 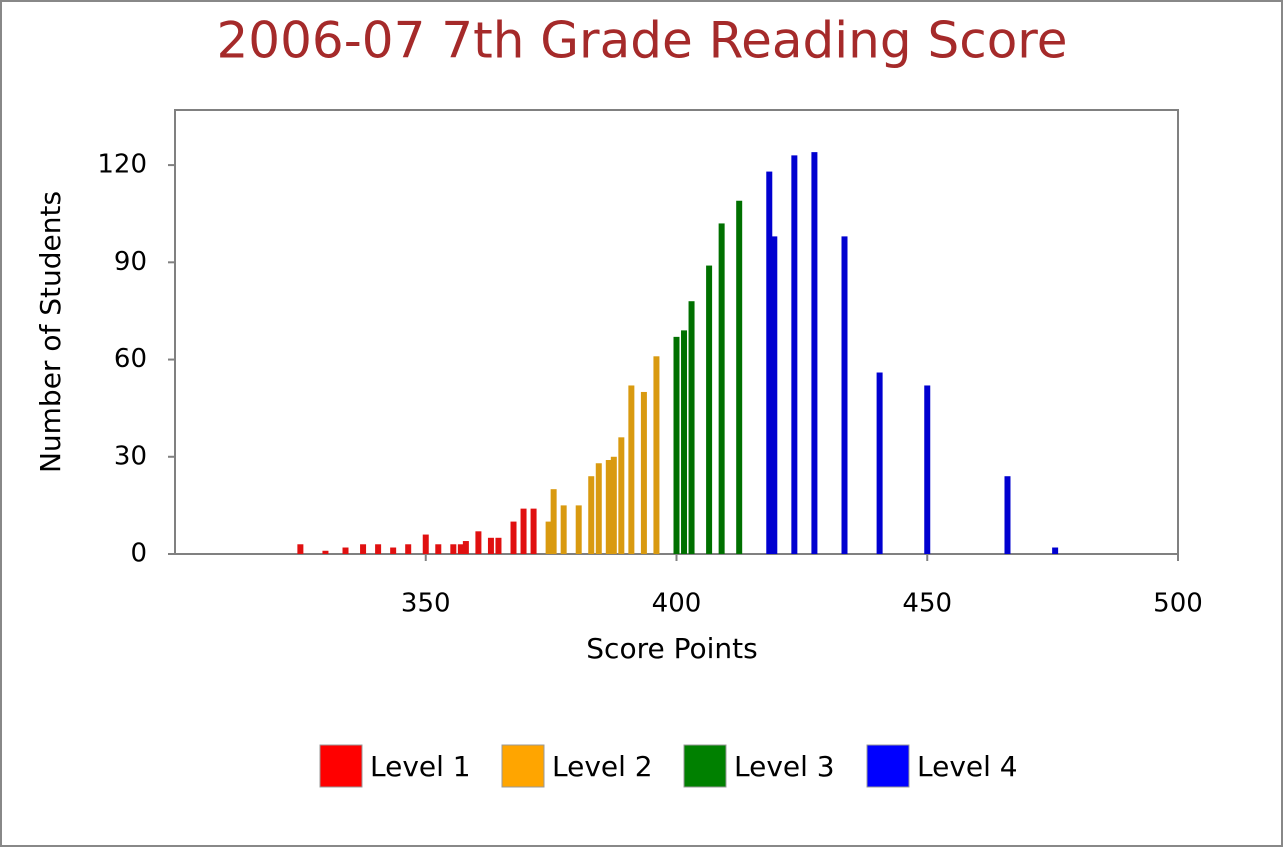 I want to click on x-tick-label: 350, so click(x=426, y=604).